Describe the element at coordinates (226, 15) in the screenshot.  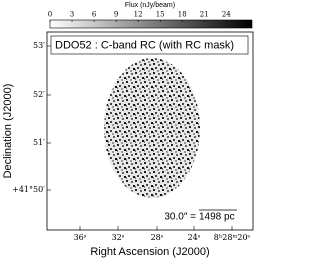
I see `colorbar-tick-label: 24` at that location.